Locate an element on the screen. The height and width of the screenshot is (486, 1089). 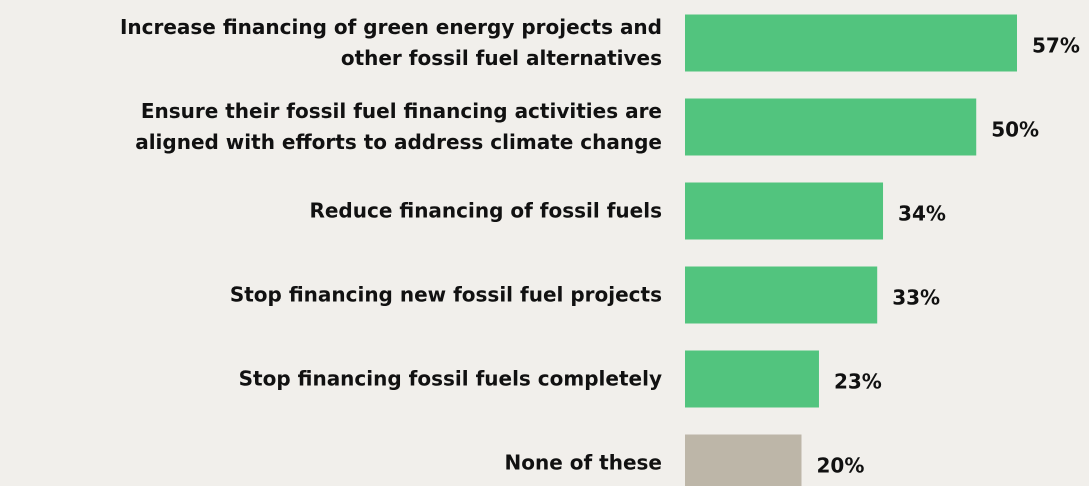
category-label: Reduce financing of fossil fuels is located at coordinates (485, 210).